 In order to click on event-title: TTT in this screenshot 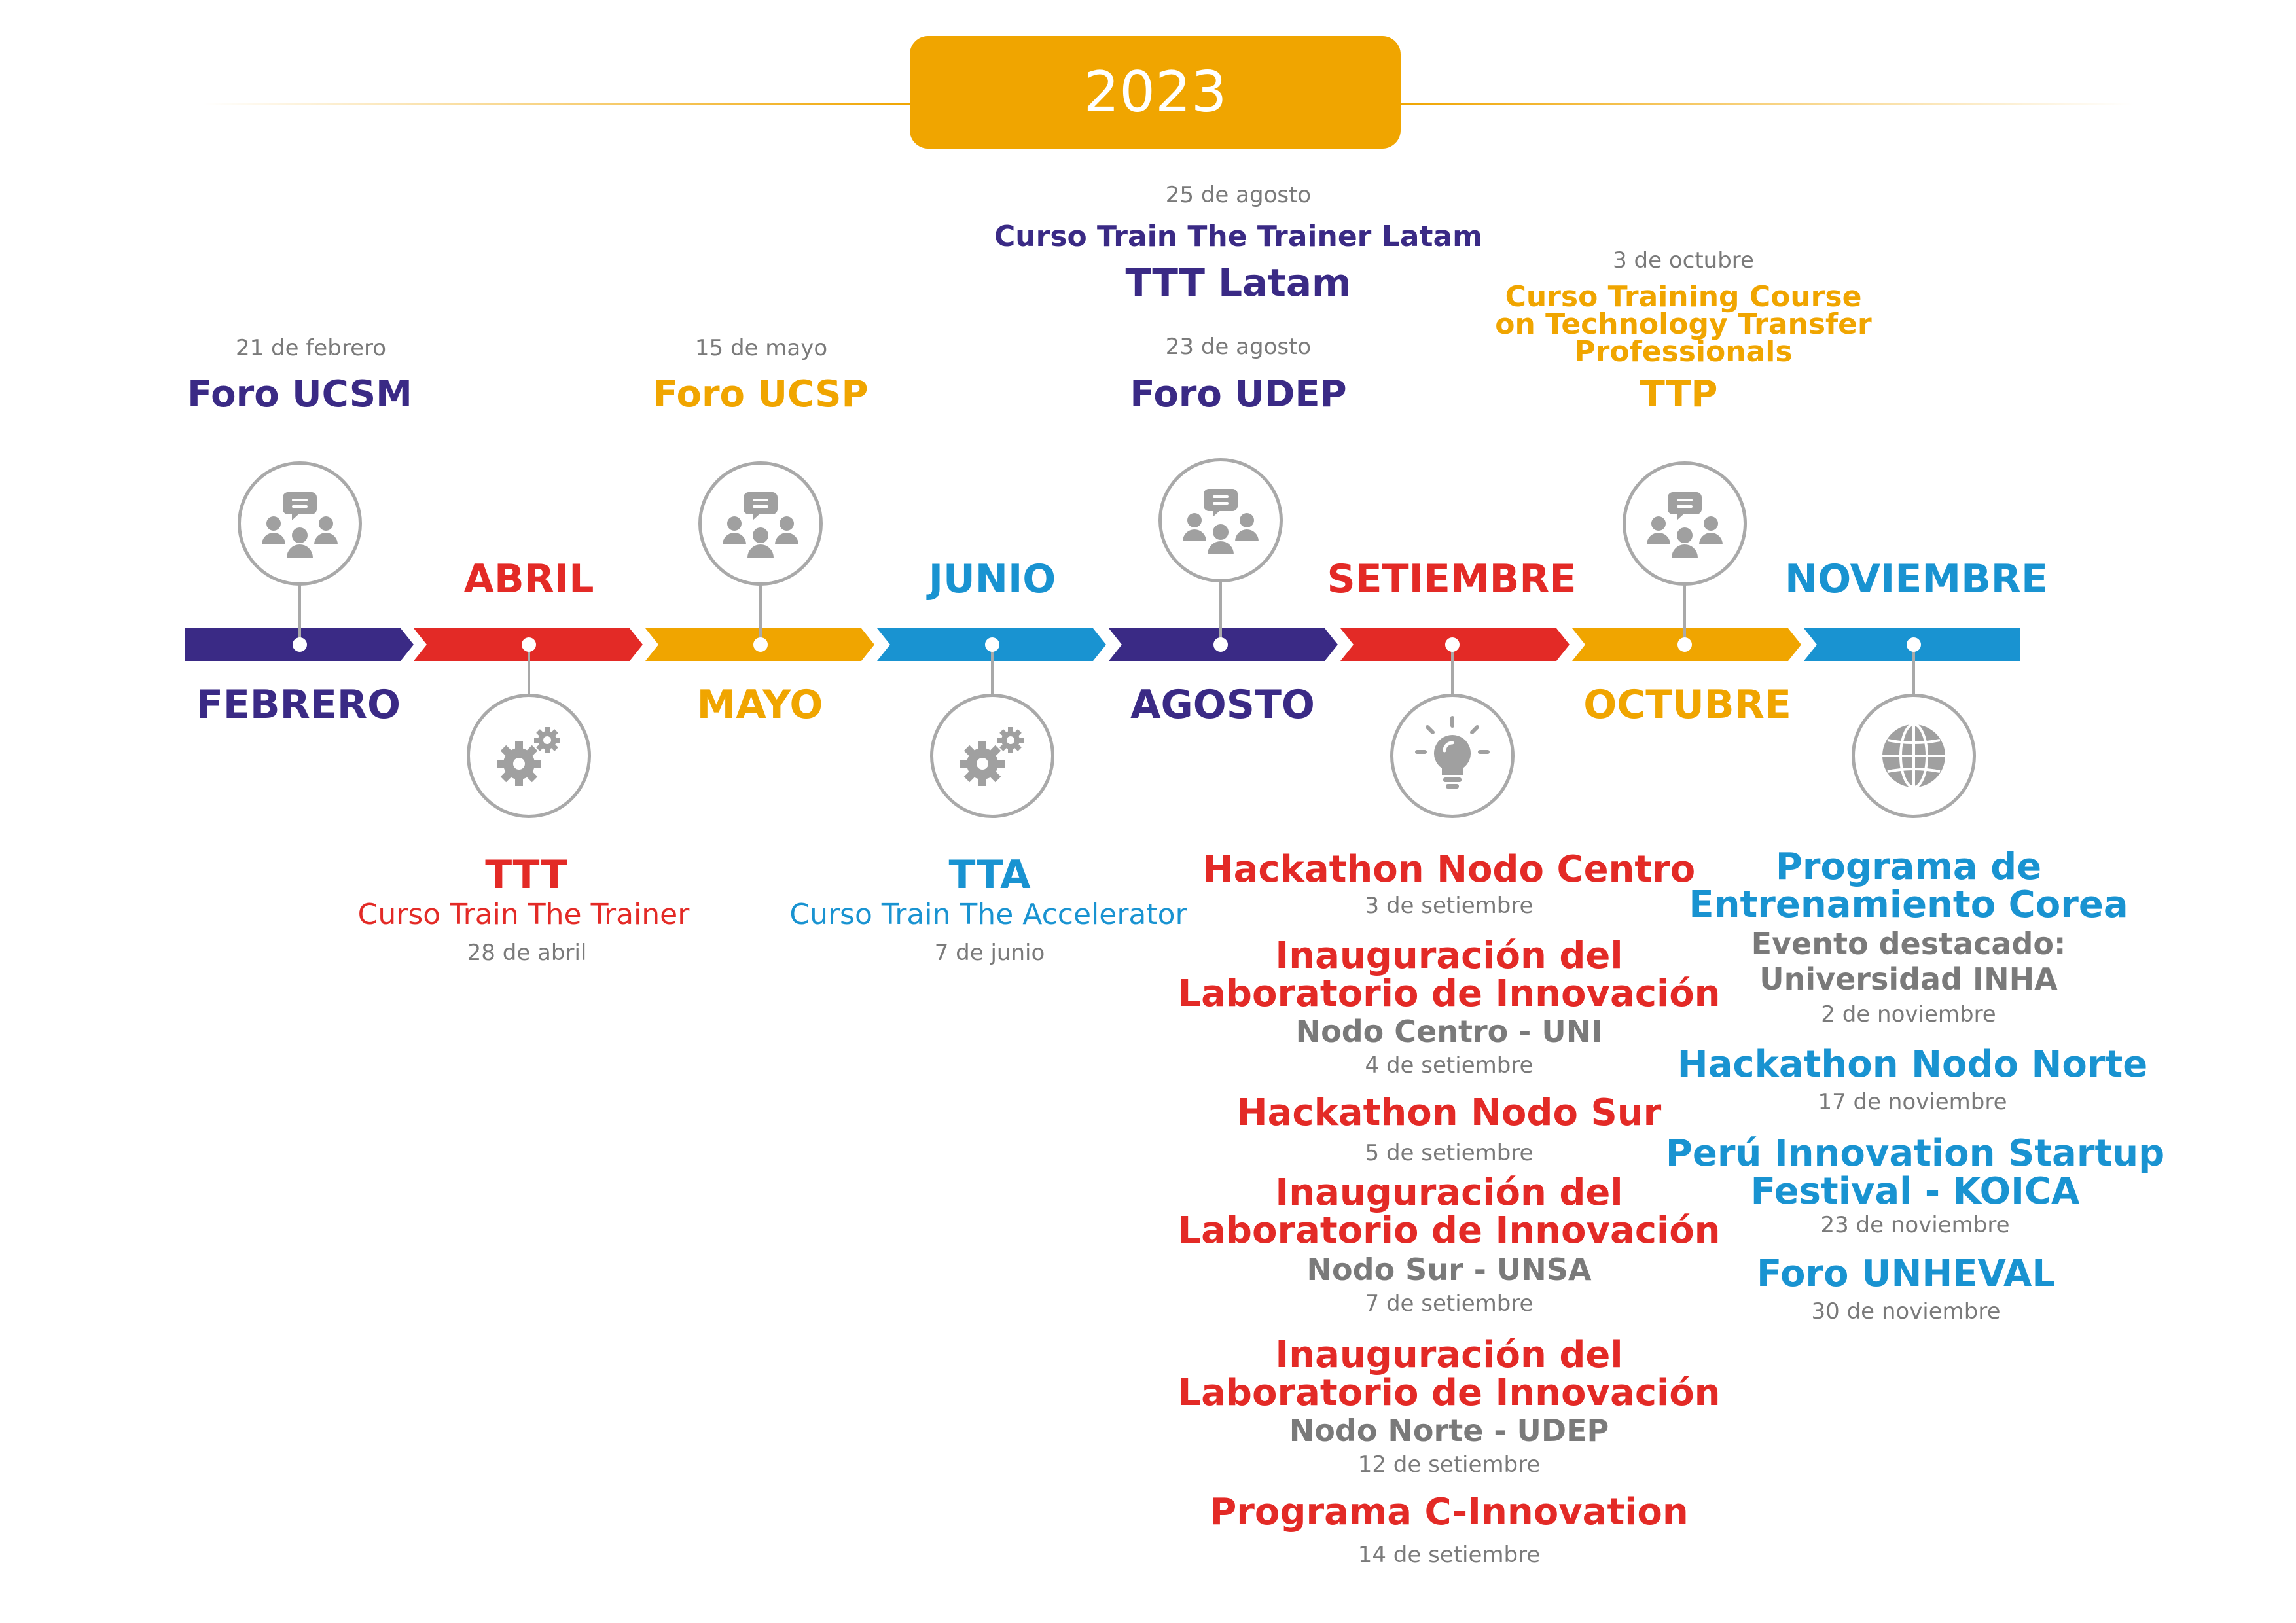, I will do `click(526, 875)`.